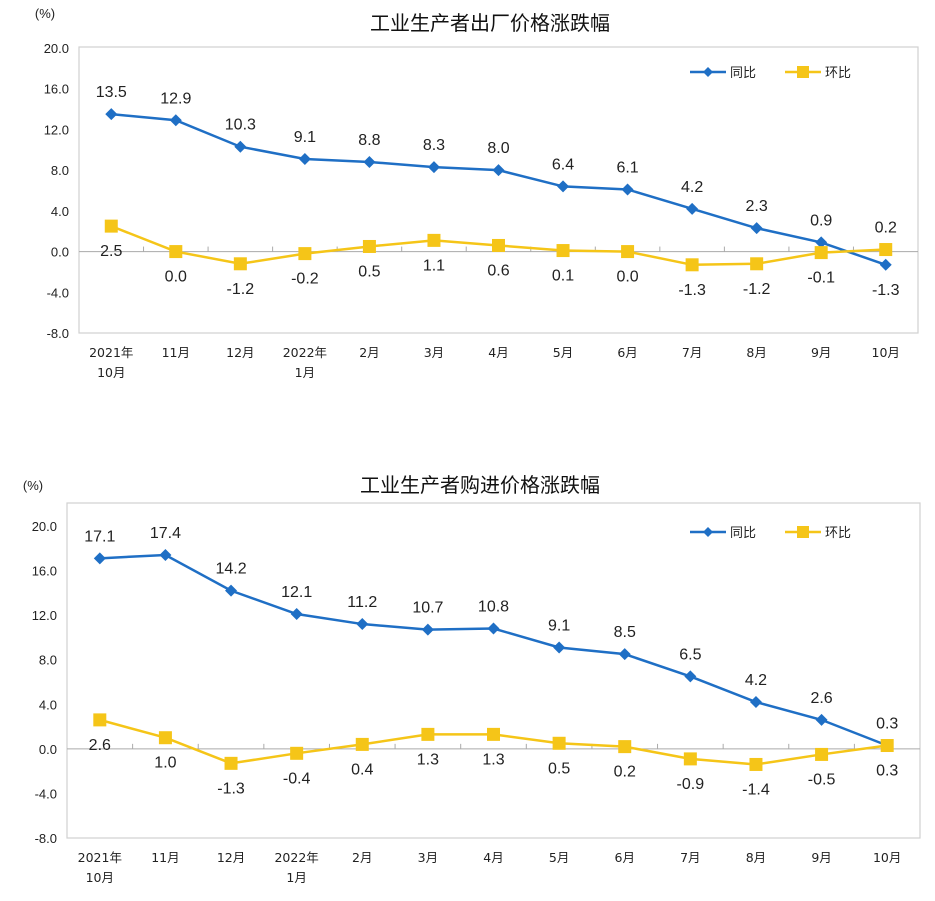 This screenshot has height=901, width=935. Describe the element at coordinates (625, 857) in the screenshot. I see `x-tick-label: 6月` at that location.